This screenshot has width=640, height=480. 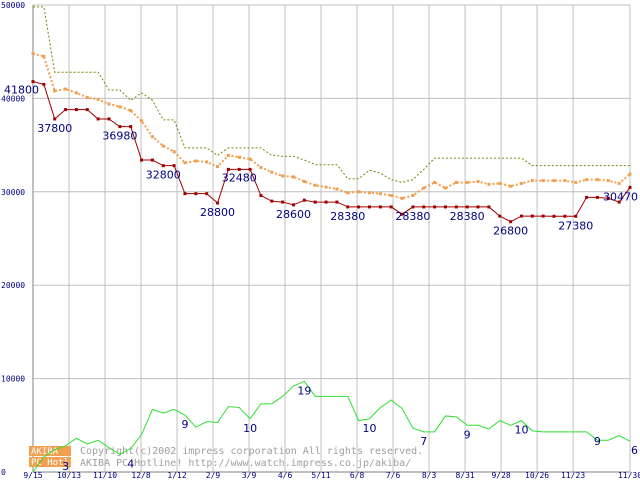 What do you see at coordinates (3, 472) in the screenshot?
I see `y-tick-label: 0` at bounding box center [3, 472].